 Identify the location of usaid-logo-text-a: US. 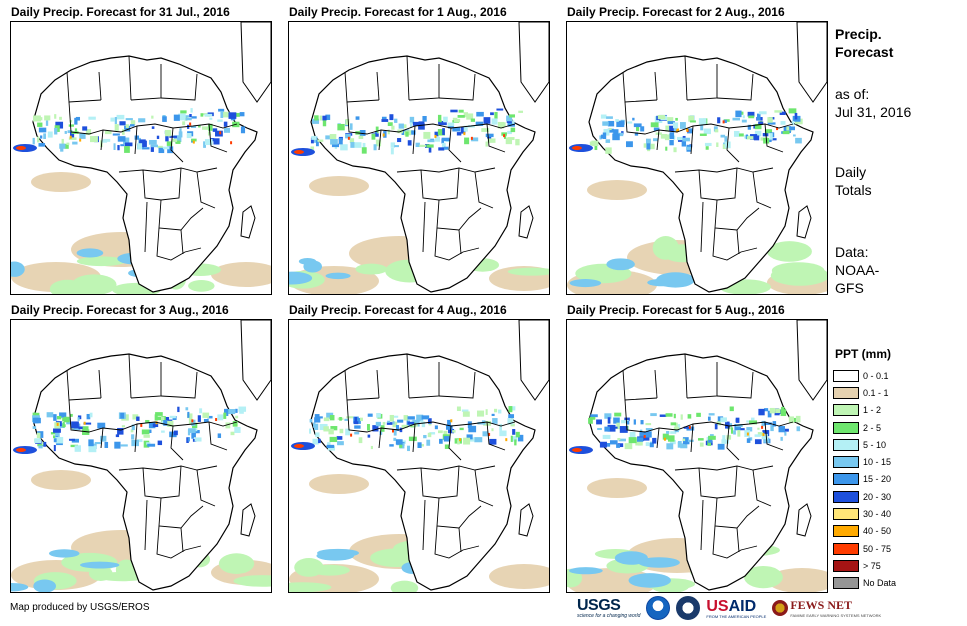
(717, 606).